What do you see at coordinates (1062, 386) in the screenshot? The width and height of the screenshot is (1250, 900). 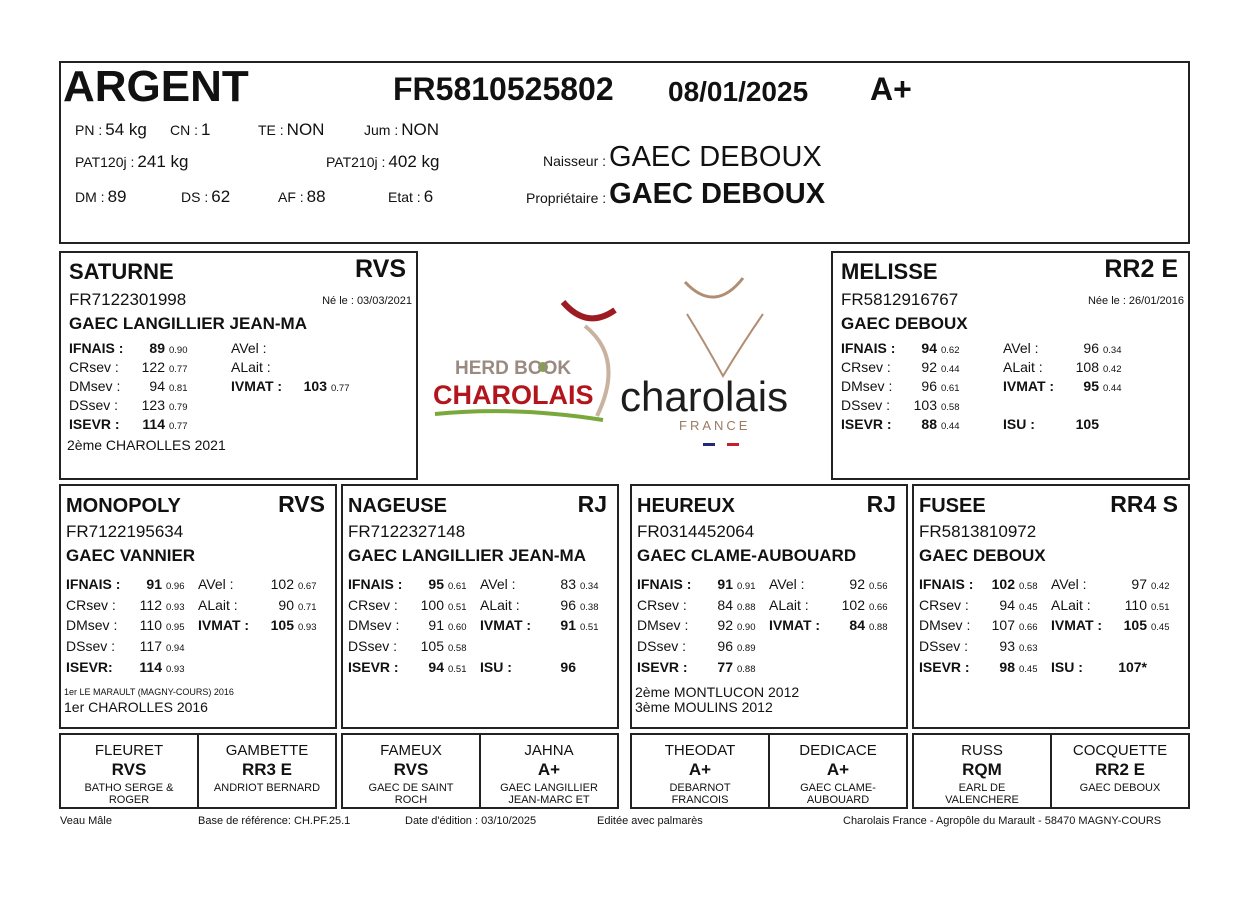 I see `index-row: IVMAT : 95 0.44` at bounding box center [1062, 386].